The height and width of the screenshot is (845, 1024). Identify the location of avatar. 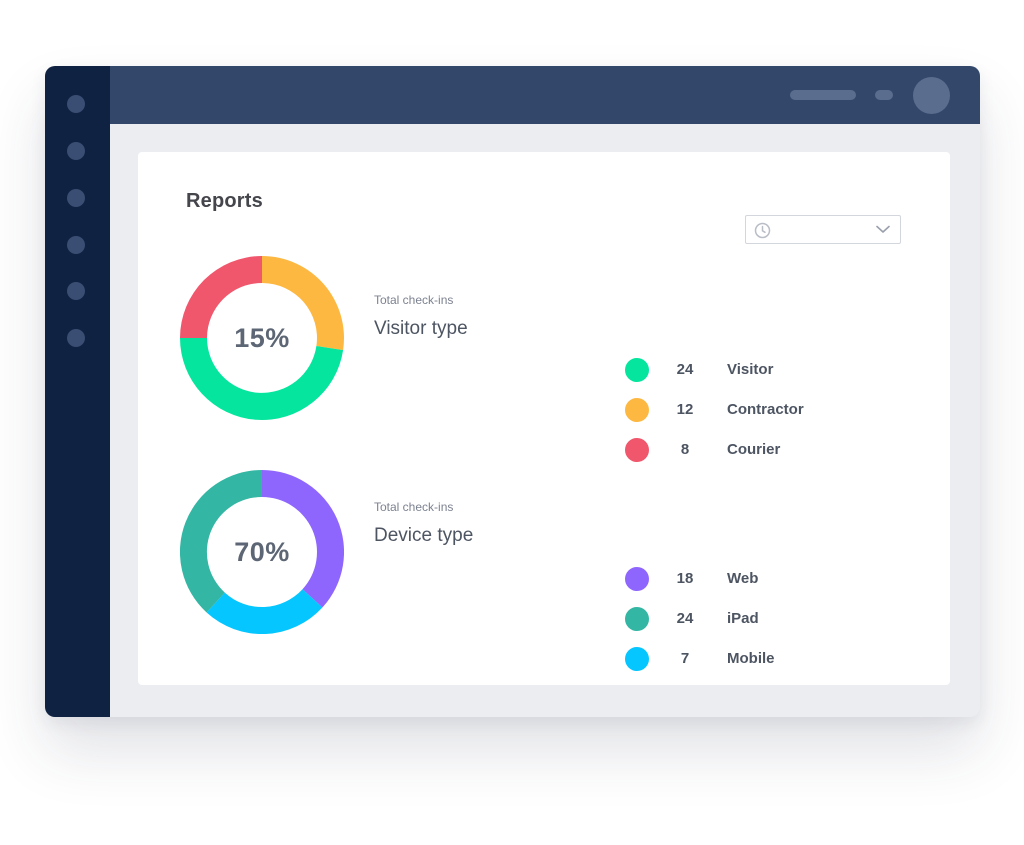
(931, 95).